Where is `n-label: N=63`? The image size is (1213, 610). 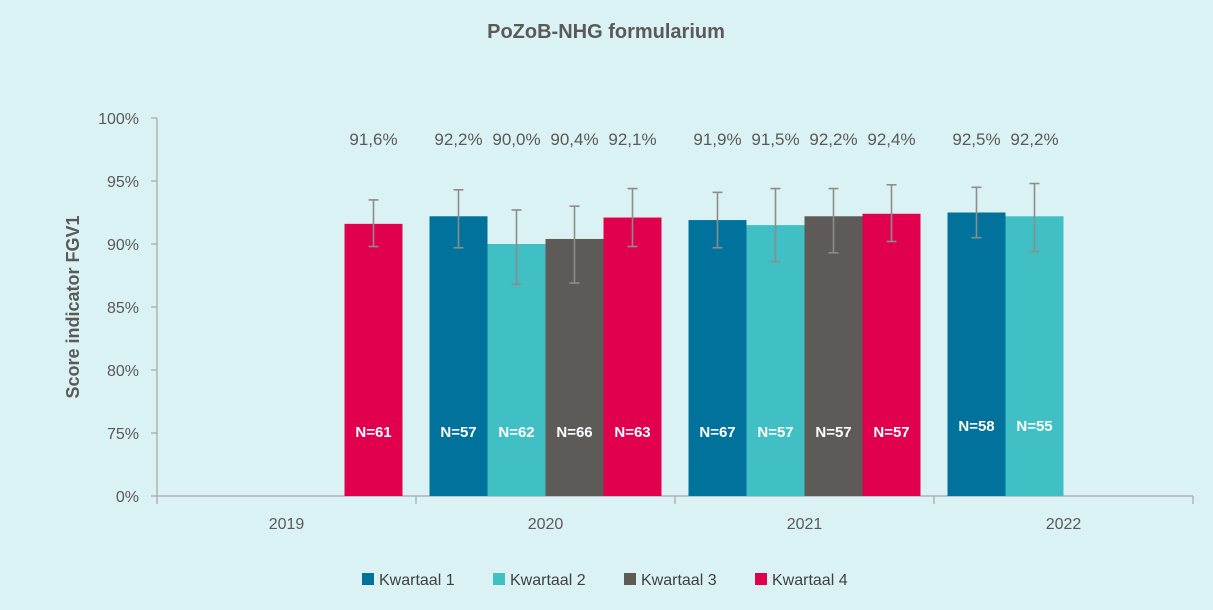 n-label: N=63 is located at coordinates (632, 432).